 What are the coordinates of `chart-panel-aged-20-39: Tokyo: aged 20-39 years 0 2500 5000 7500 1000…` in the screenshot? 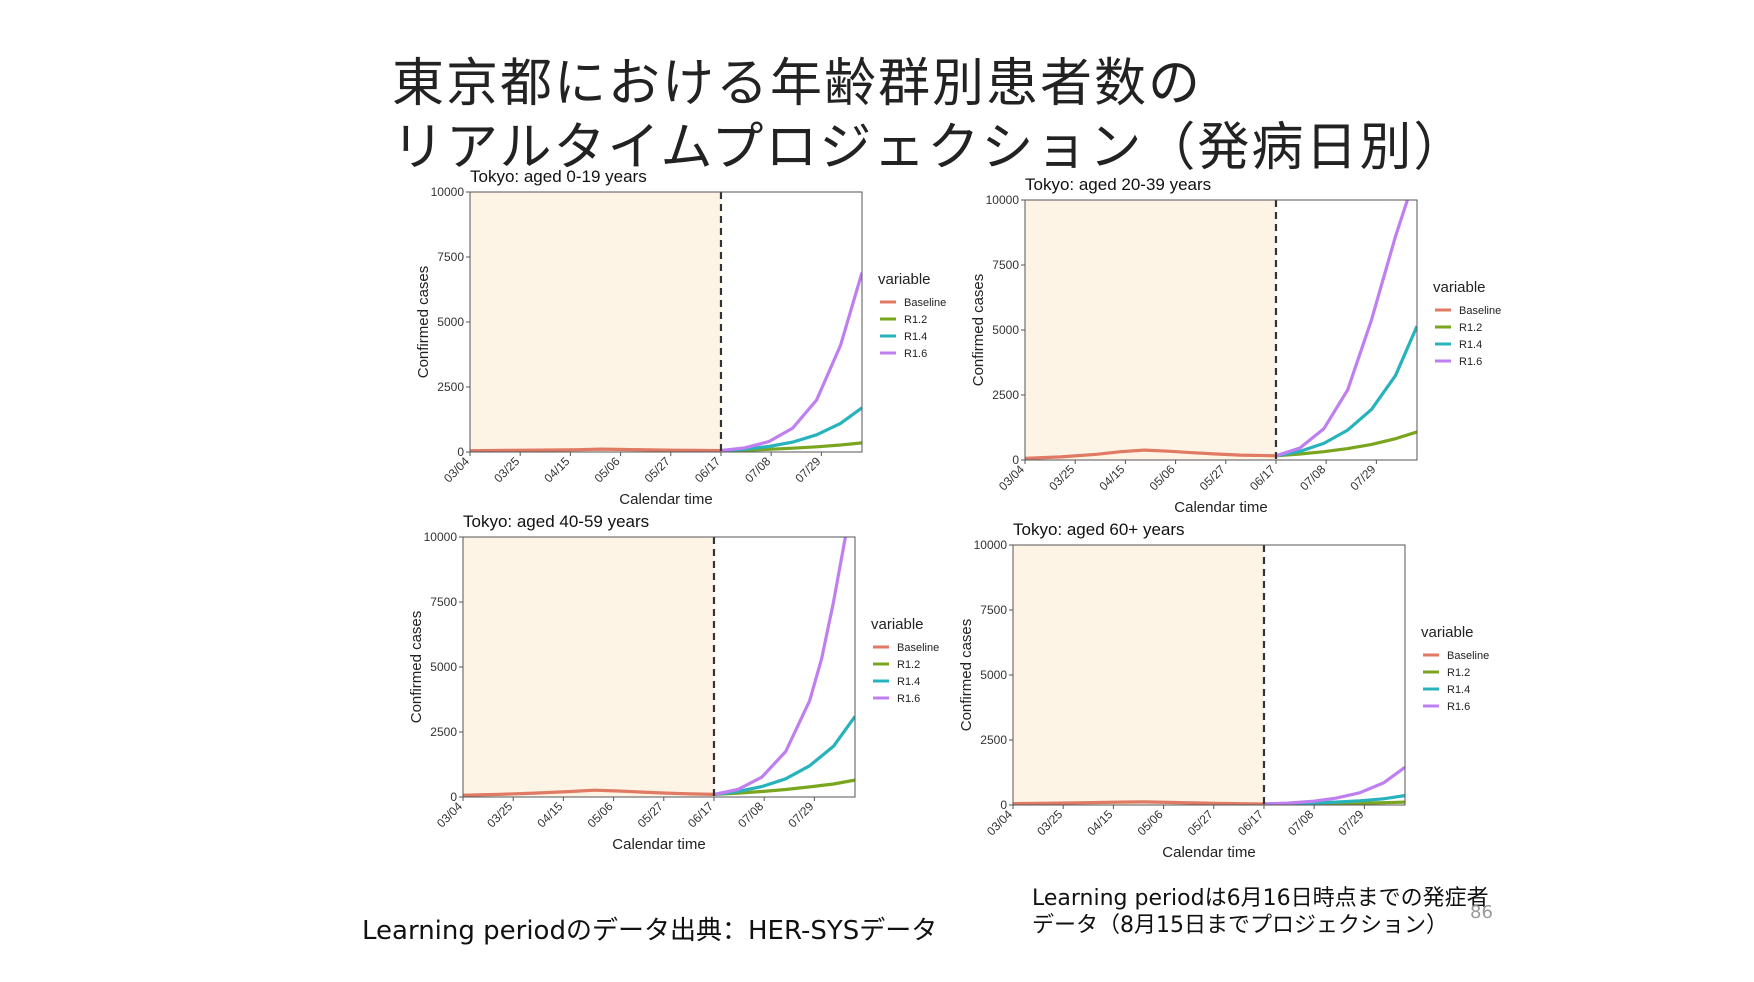 It's located at (1272, 343).